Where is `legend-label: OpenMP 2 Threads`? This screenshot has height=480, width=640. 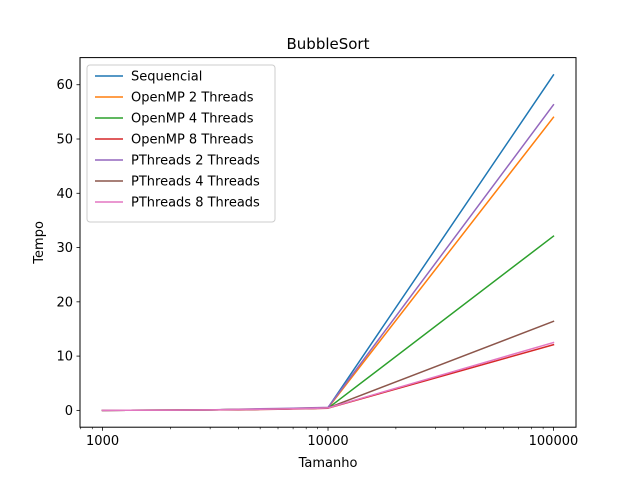 legend-label: OpenMP 2 Threads is located at coordinates (192, 98).